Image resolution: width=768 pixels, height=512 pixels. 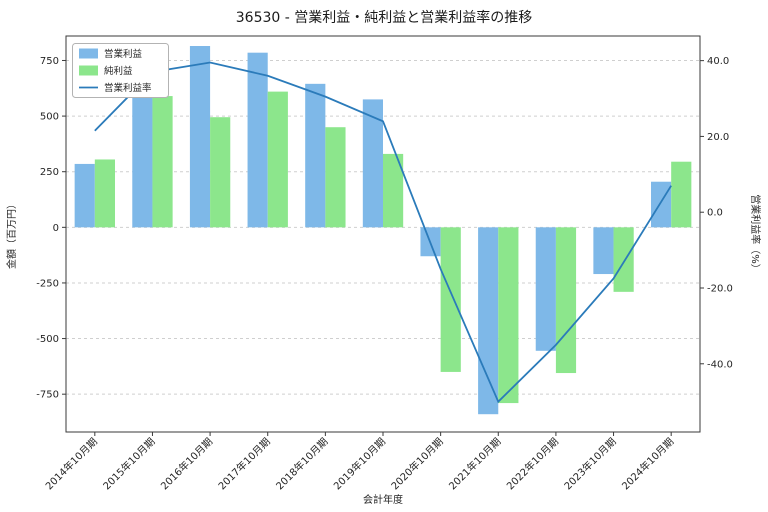 What do you see at coordinates (384, 17) in the screenshot?
I see `chart-title: 36530 - 営業利益・純利益と営業利益率の推移` at bounding box center [384, 17].